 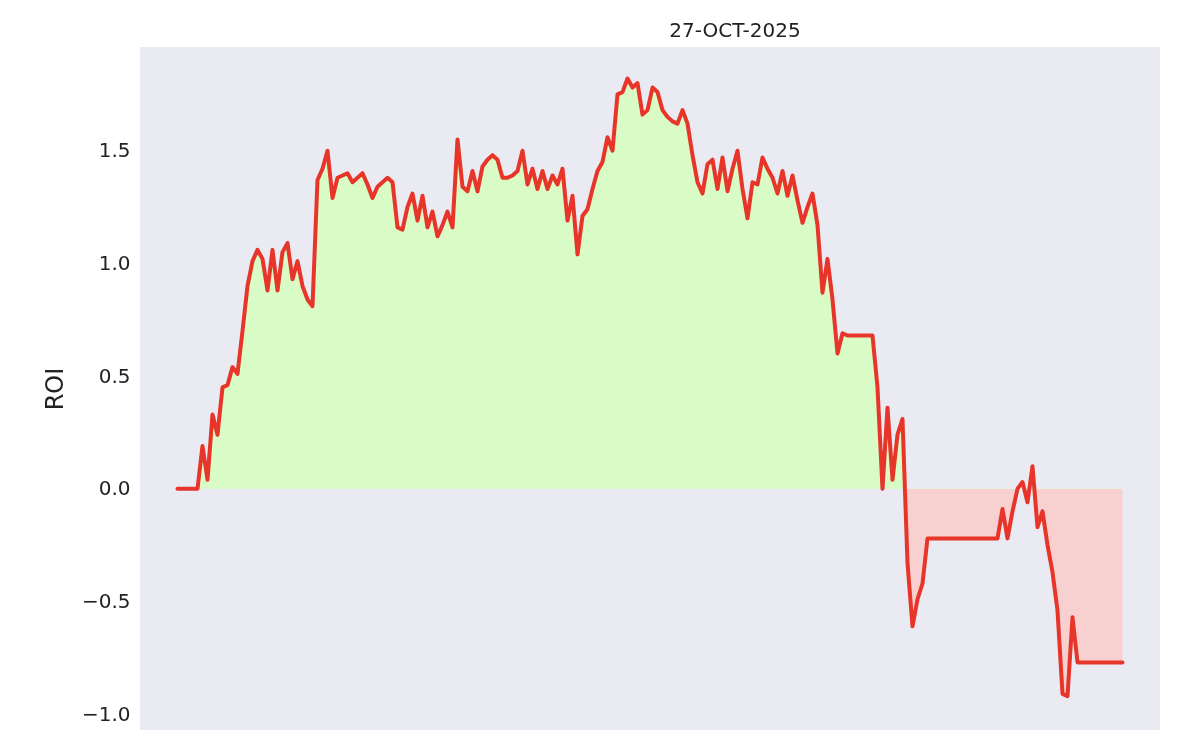 What do you see at coordinates (114, 488) in the screenshot?
I see `y-tick-label: 0.0` at bounding box center [114, 488].